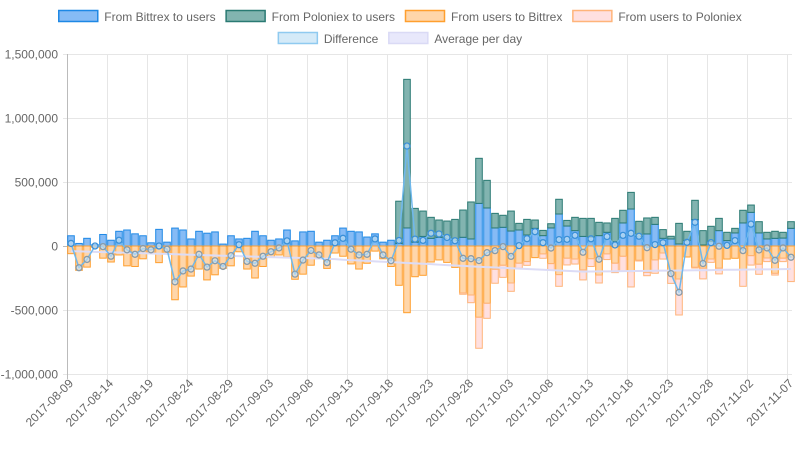 Image resolution: width=800 pixels, height=450 pixels. Describe the element at coordinates (54, 247) in the screenshot. I see `y-tick-label: 0` at that location.